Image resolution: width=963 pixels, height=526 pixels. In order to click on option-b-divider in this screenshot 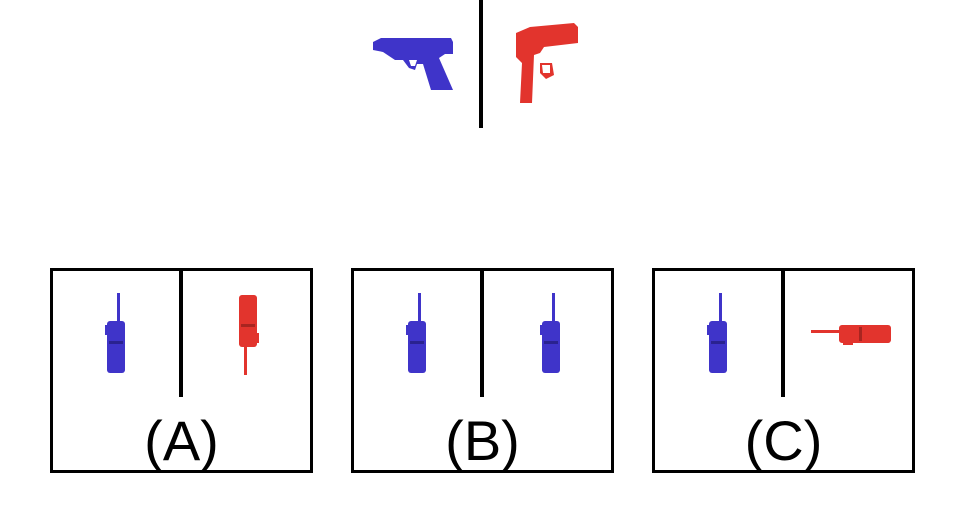, I will do `click(482, 334)`.